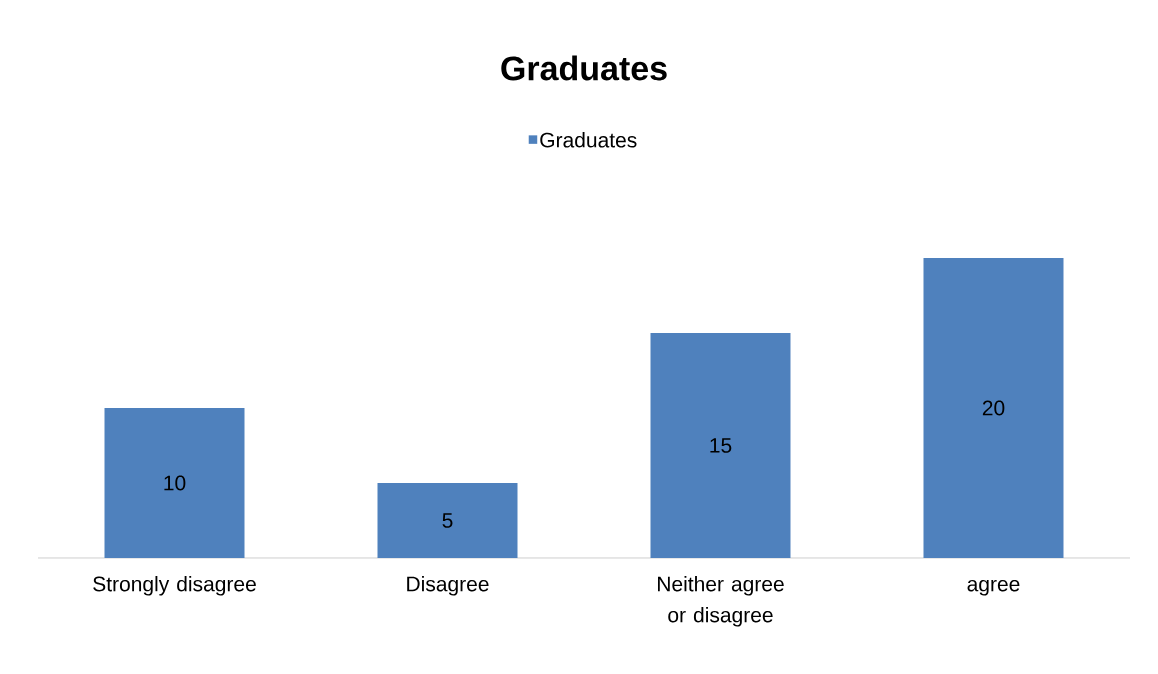 This screenshot has height=674, width=1158. Describe the element at coordinates (588, 140) in the screenshot. I see `legend-label: Graduates` at that location.